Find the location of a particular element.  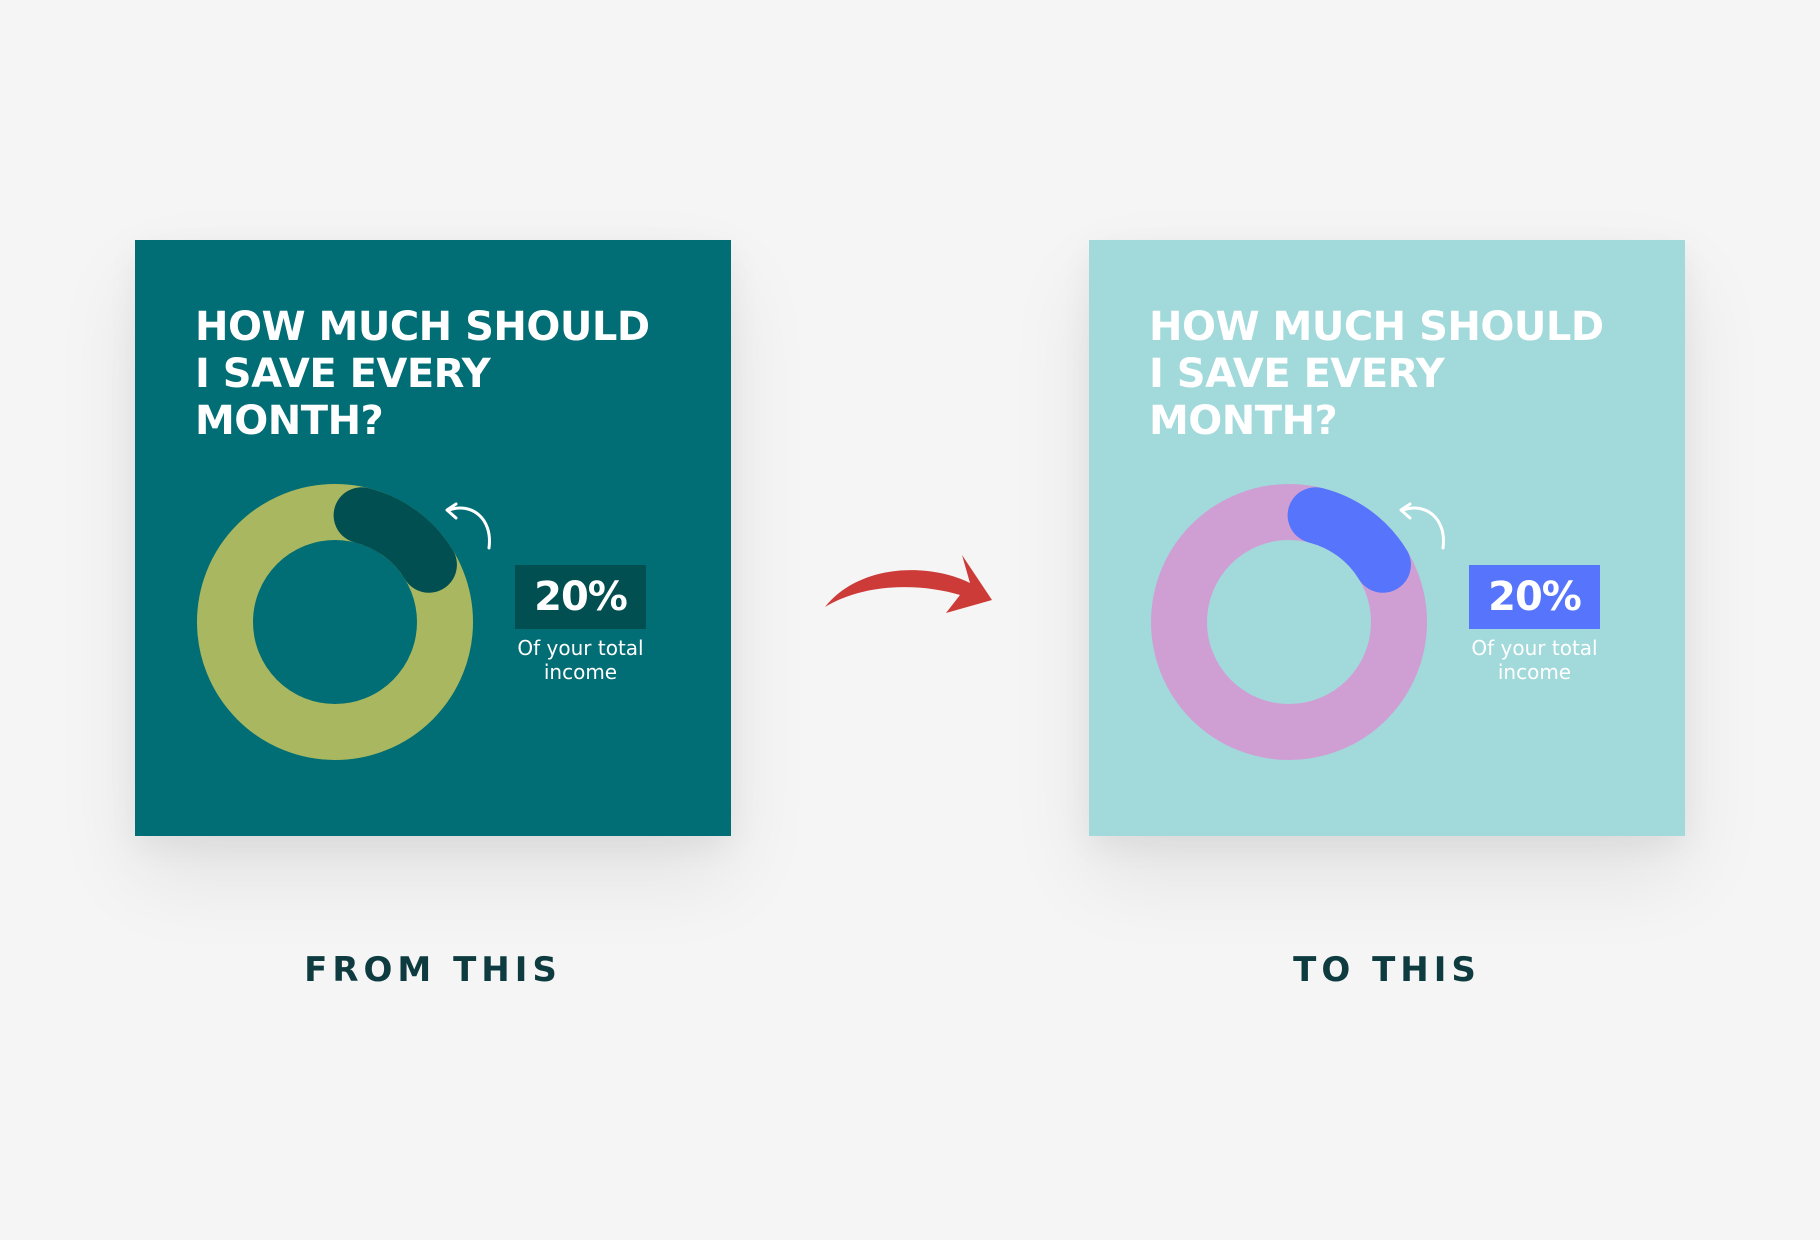

curved-arrow-right-icon is located at coordinates (908, 584).